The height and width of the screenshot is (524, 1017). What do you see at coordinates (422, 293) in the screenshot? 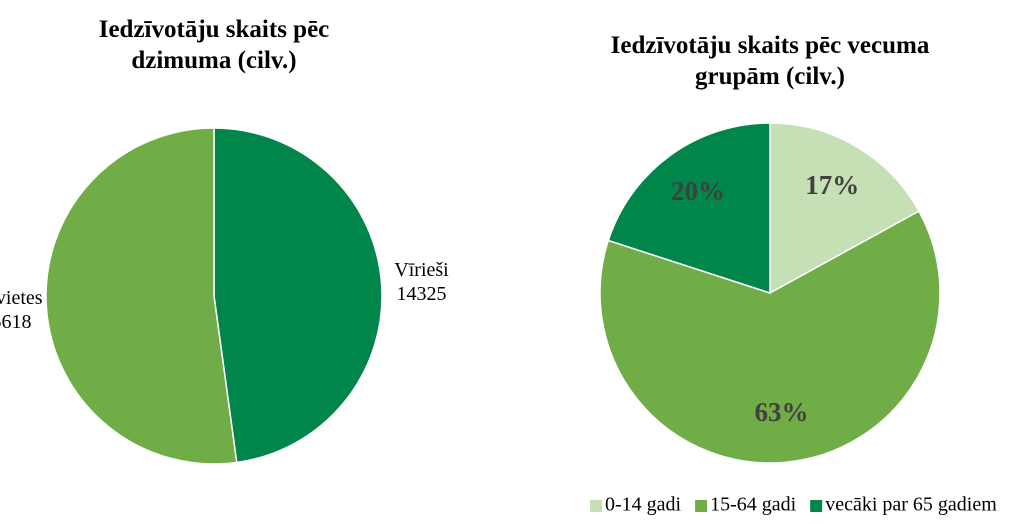
I see `data-label-value: 14325` at bounding box center [422, 293].